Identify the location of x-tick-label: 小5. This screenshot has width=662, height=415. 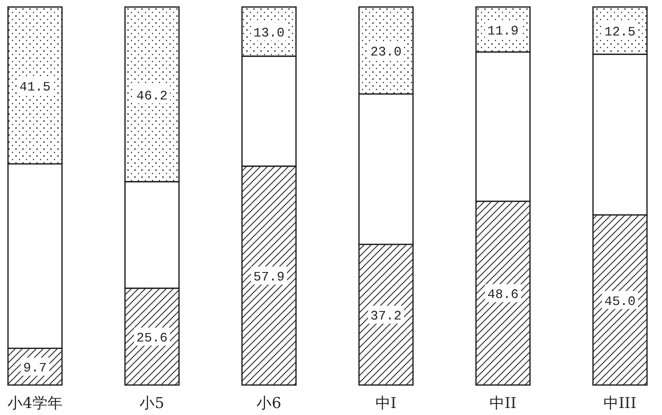
(152, 403).